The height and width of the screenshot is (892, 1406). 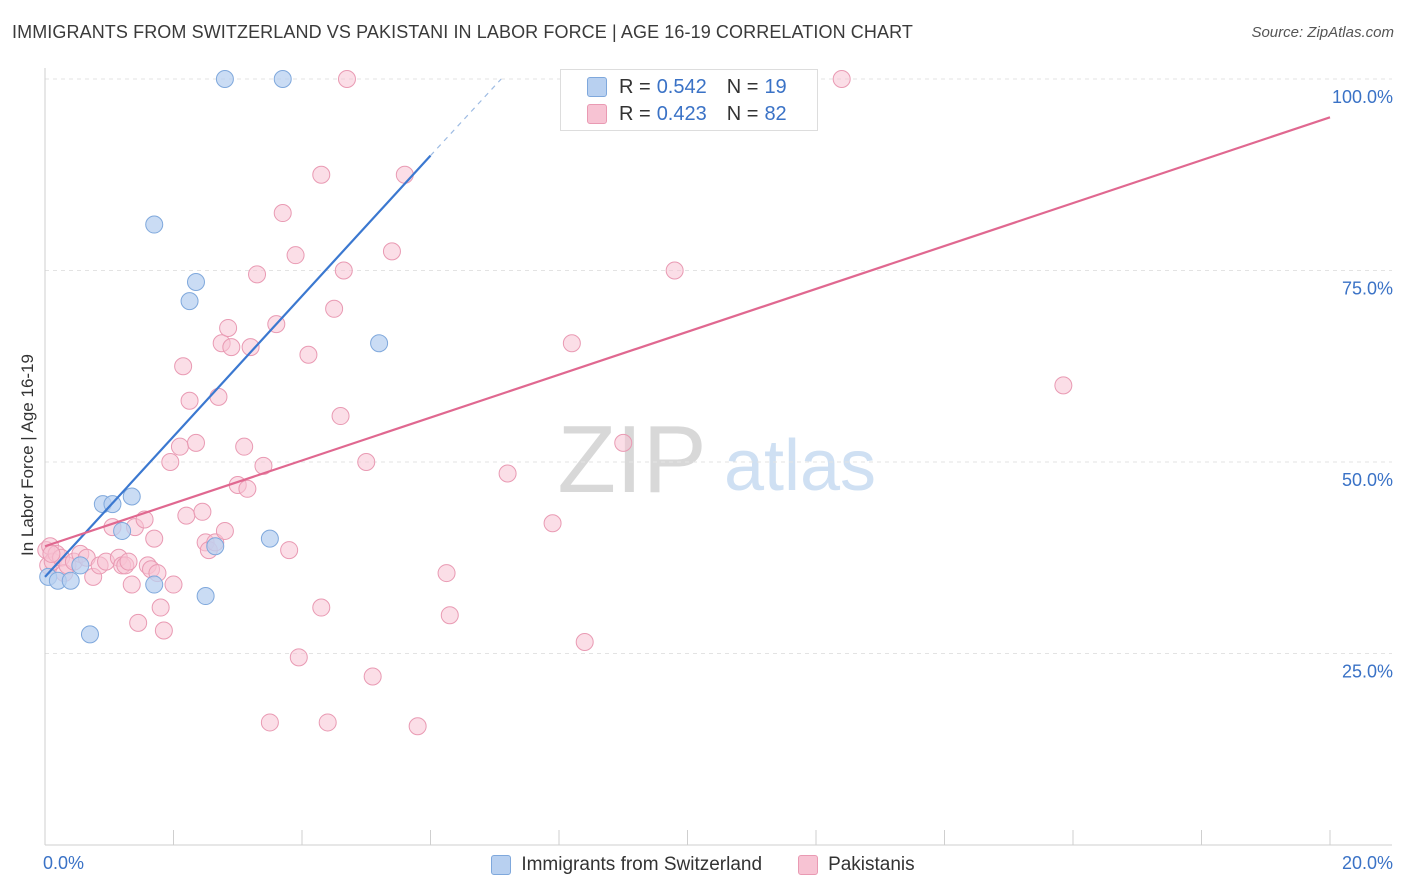 I want to click on legend-item-switzerland: Immigrants from Switzerland, so click(x=626, y=865).